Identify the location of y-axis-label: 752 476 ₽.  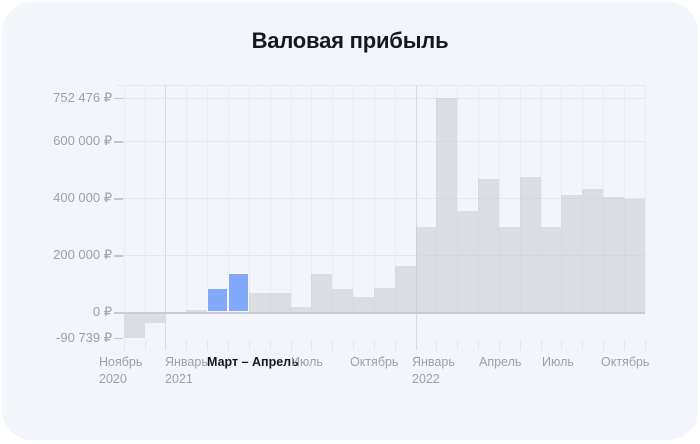
(82, 97).